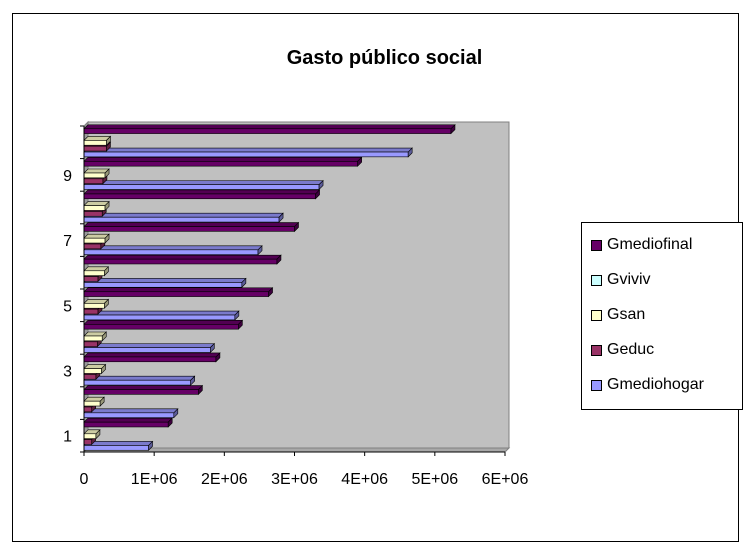 The width and height of the screenshot is (753, 551). I want to click on chart-title: Gasto público social, so click(384, 58).